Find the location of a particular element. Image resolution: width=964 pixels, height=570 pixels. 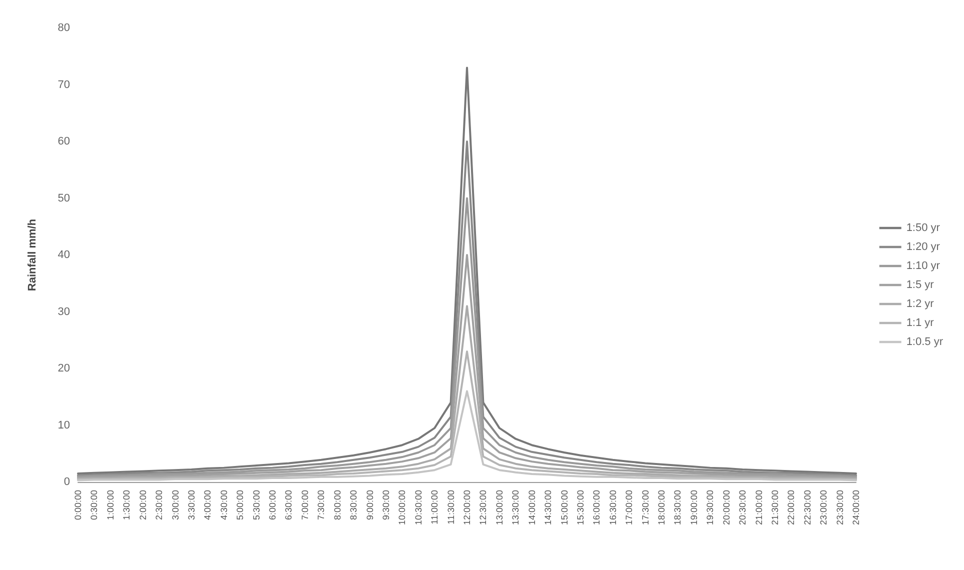

x-tick-label: 8:00:00 is located at coordinates (337, 505).